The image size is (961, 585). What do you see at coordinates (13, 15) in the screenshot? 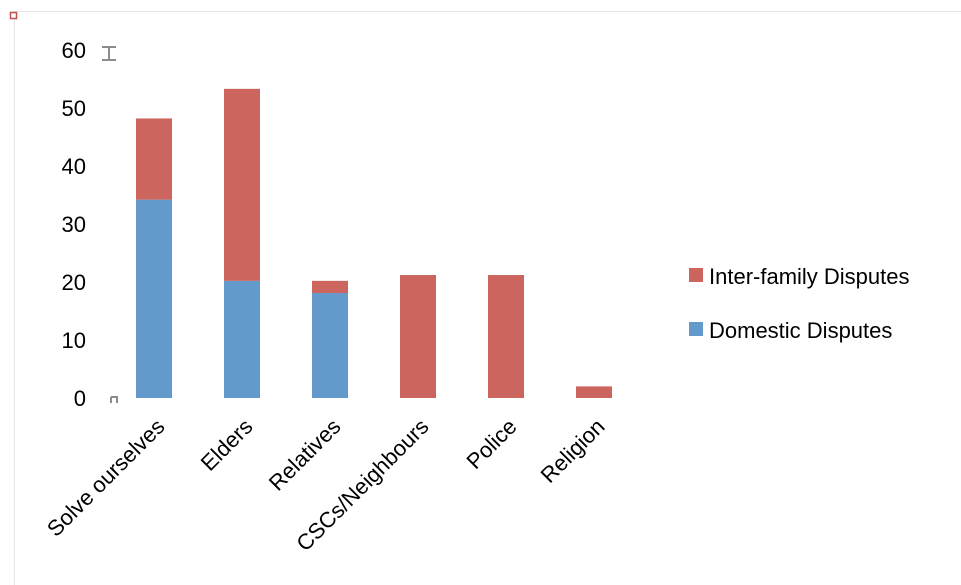
I see `selection-handle` at bounding box center [13, 15].